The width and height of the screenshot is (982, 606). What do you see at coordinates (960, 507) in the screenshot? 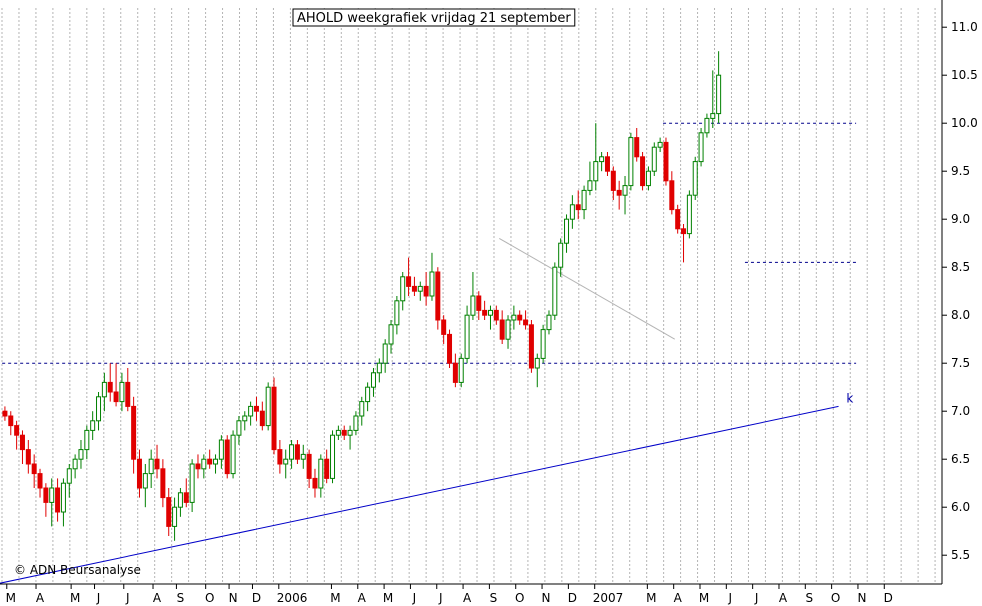
I see `y-tick-label: 6.0` at bounding box center [960, 507].